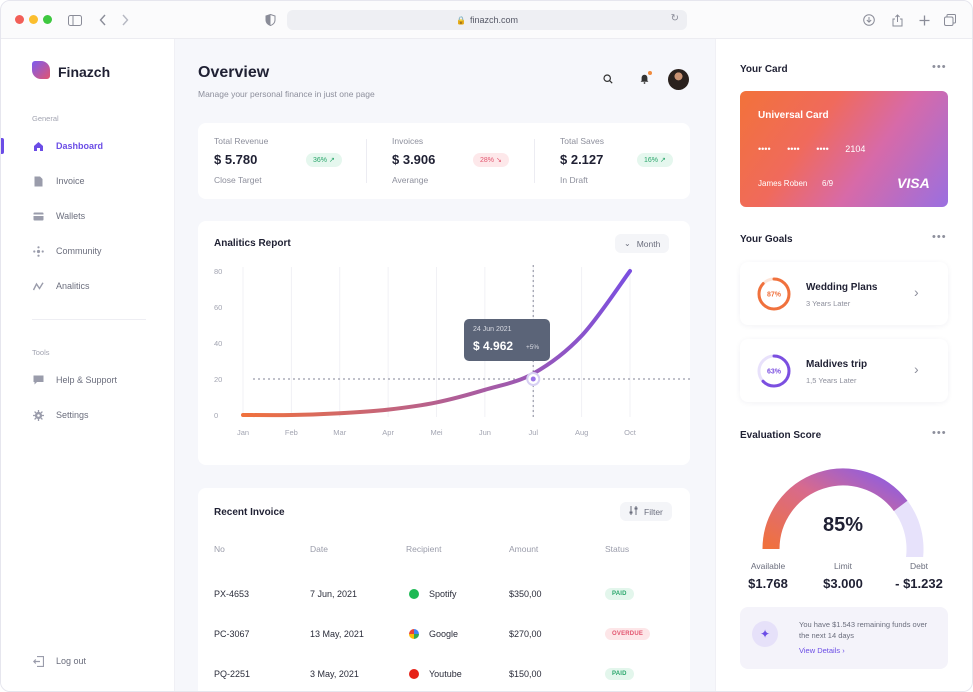  I want to click on tooltip-date: 24 Jun 2021, so click(492, 329).